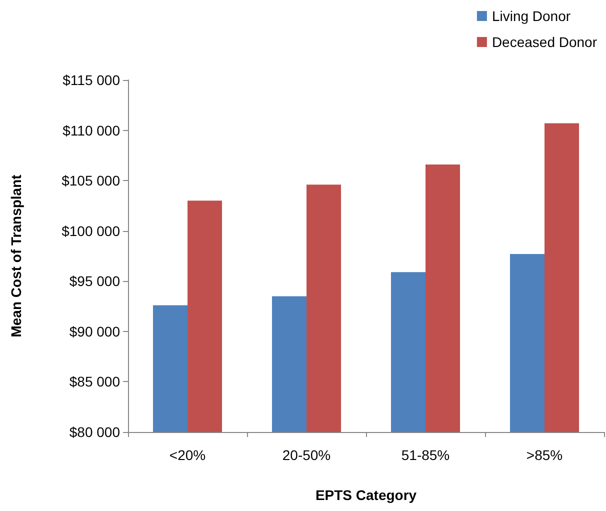 The image size is (606, 511). What do you see at coordinates (94, 382) in the screenshot?
I see `y-tick-label: $85 000` at bounding box center [94, 382].